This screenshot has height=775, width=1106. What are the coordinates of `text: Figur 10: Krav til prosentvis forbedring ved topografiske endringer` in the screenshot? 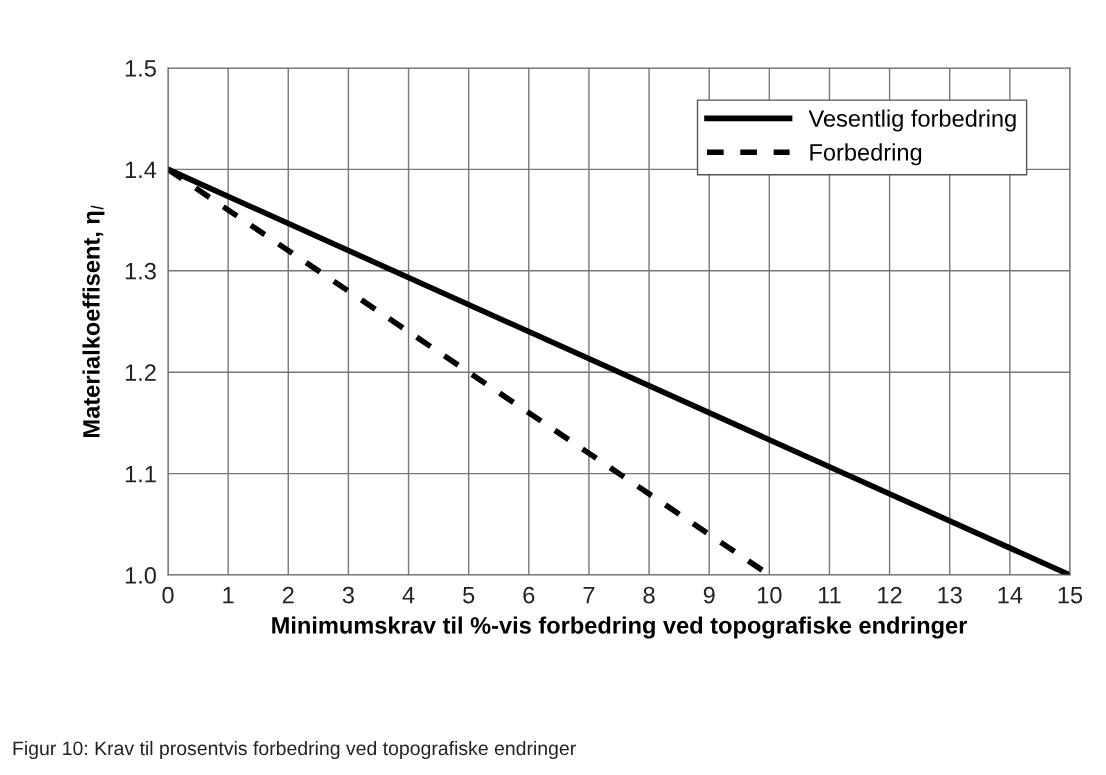 It's located at (294, 750).